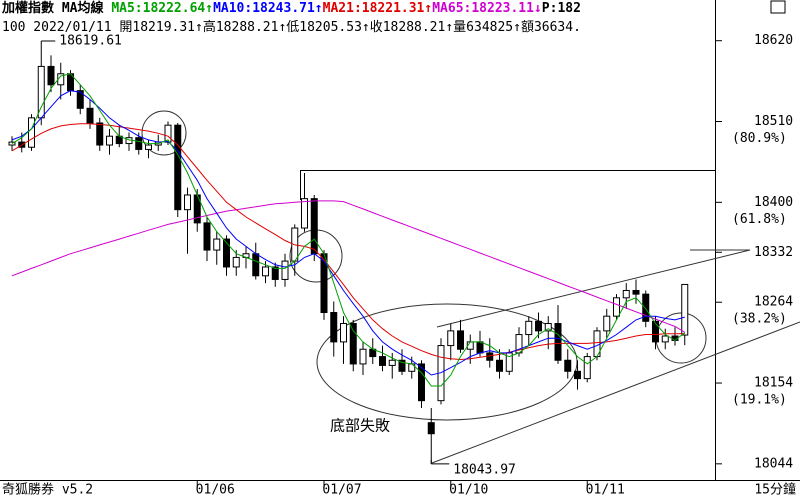 Image resolution: width=800 pixels, height=500 pixels. What do you see at coordinates (360, 426) in the screenshot?
I see `annotation: 底部失敗` at bounding box center [360, 426].